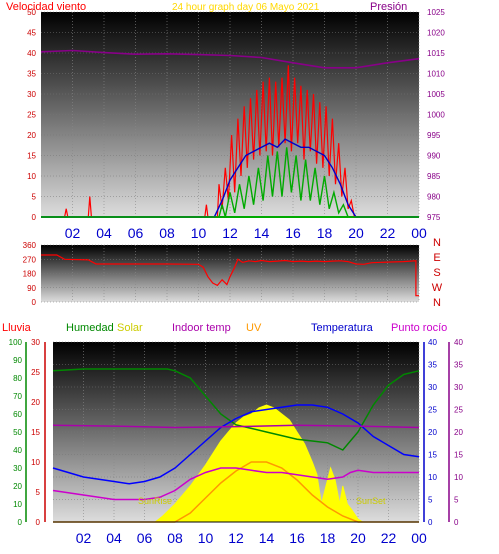 This screenshot has height=554, width=499. What do you see at coordinates (458, 342) in the screenshot?
I see `dew-point-right-tick-40: 40` at bounding box center [458, 342].